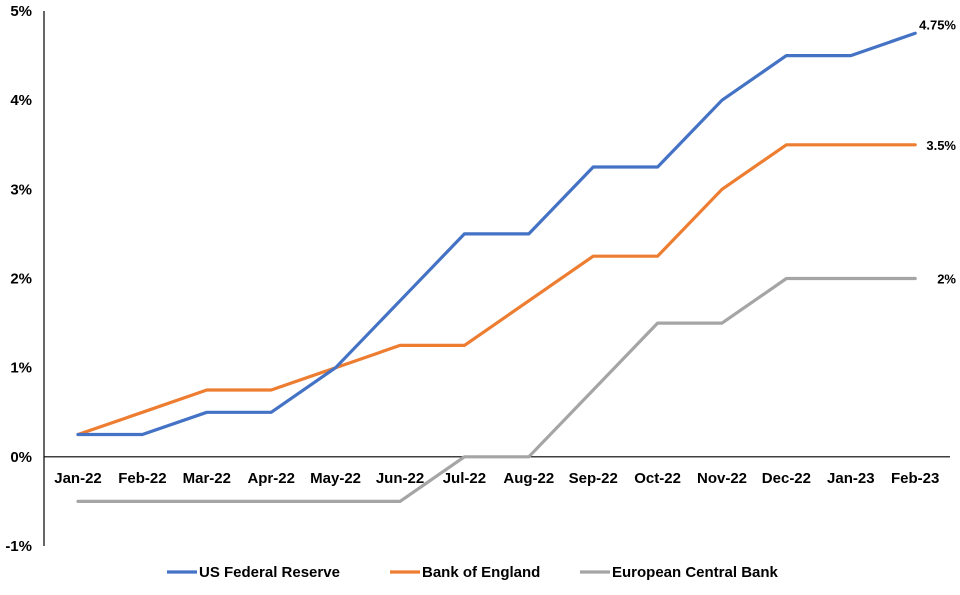 The width and height of the screenshot is (960, 595). Describe the element at coordinates (786, 478) in the screenshot. I see `x-tick-label: Dec-22` at that location.